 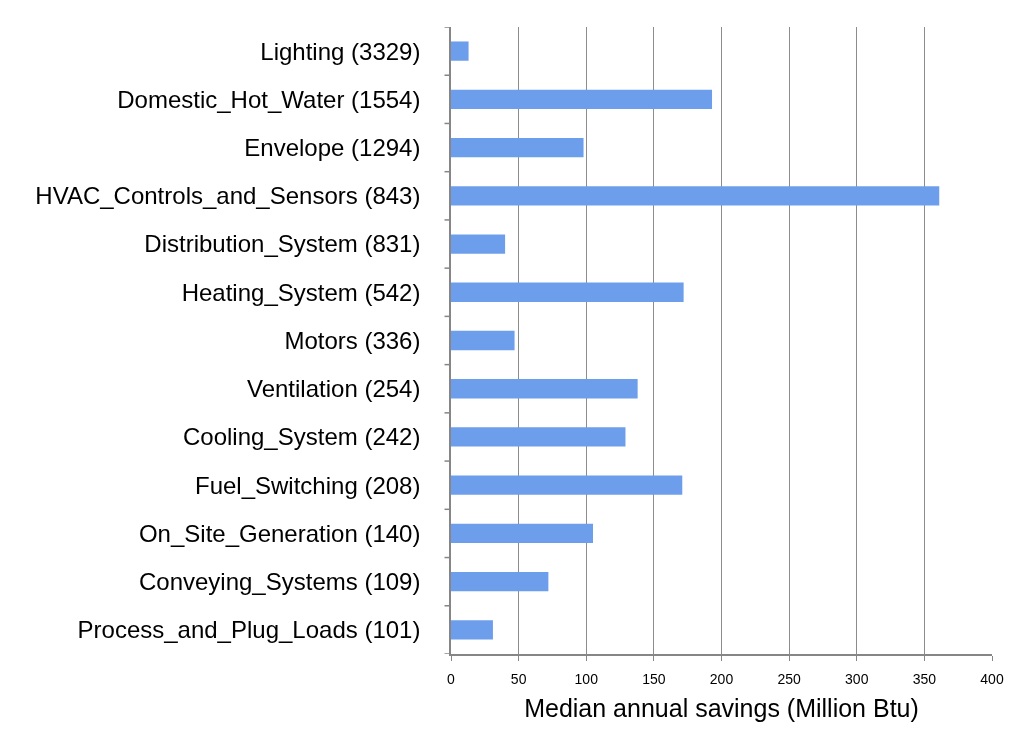 I want to click on x-tick-label: 250, so click(x=789, y=678).